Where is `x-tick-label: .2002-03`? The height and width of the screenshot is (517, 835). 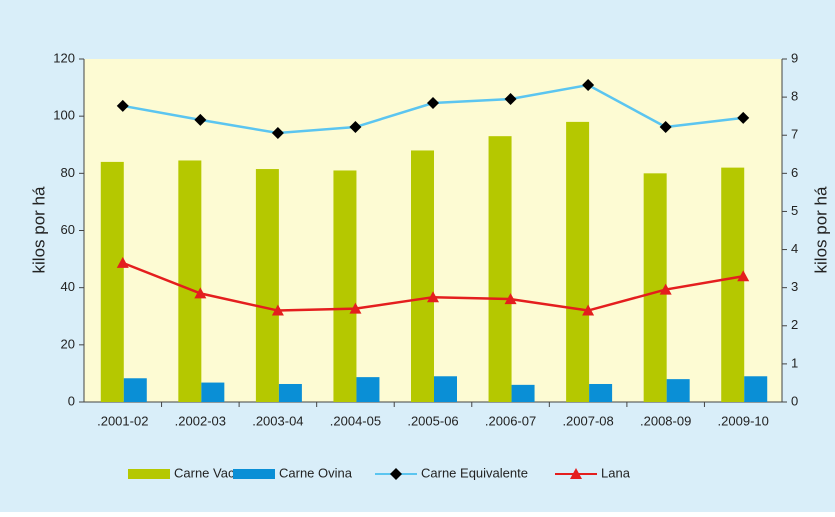
x-tick-label: .2002-03 is located at coordinates (200, 420).